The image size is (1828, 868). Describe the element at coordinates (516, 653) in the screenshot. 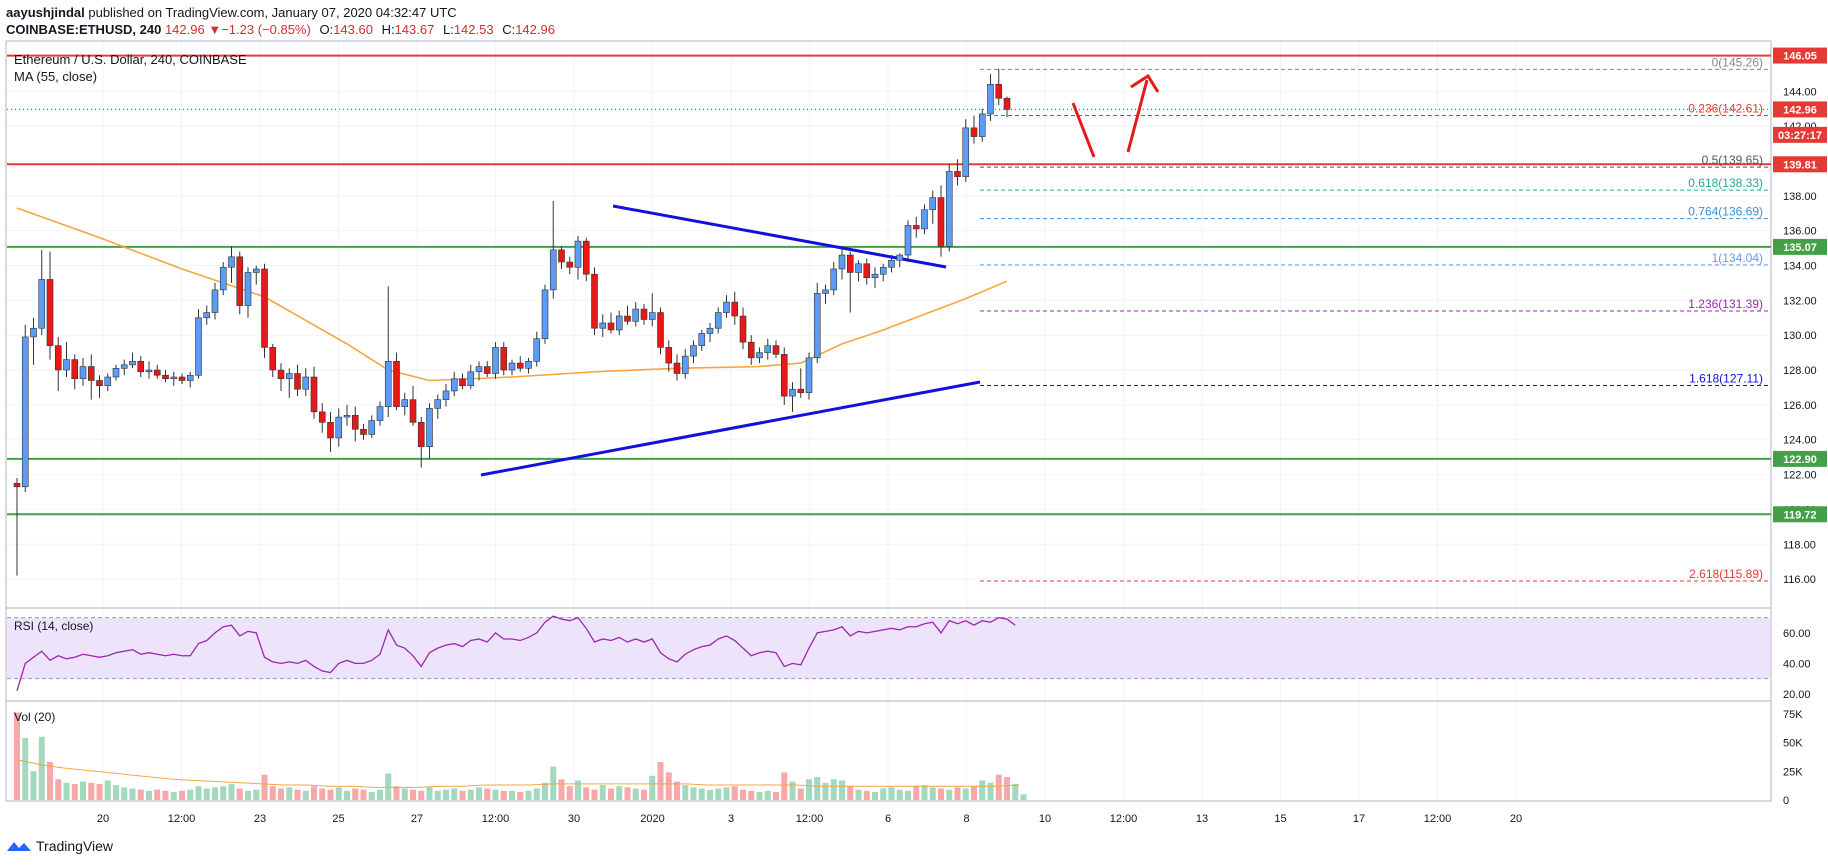

I see `rsi-line` at that location.